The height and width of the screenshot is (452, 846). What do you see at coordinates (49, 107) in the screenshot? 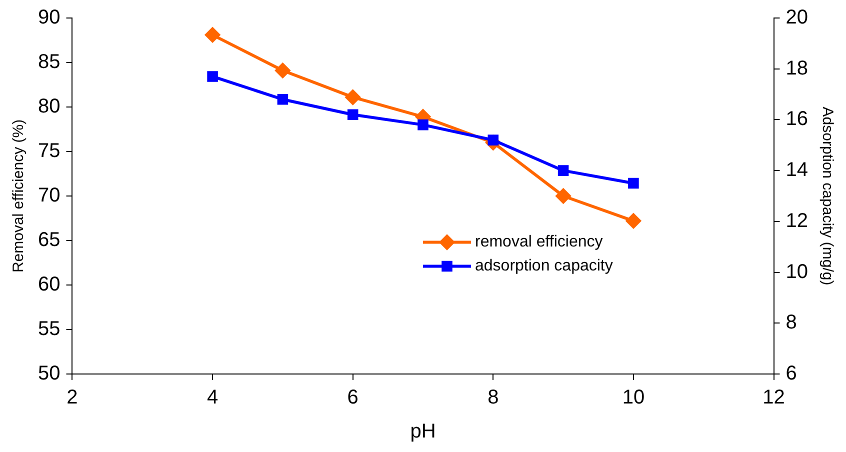
I see `y-tick-label: 80` at bounding box center [49, 107].